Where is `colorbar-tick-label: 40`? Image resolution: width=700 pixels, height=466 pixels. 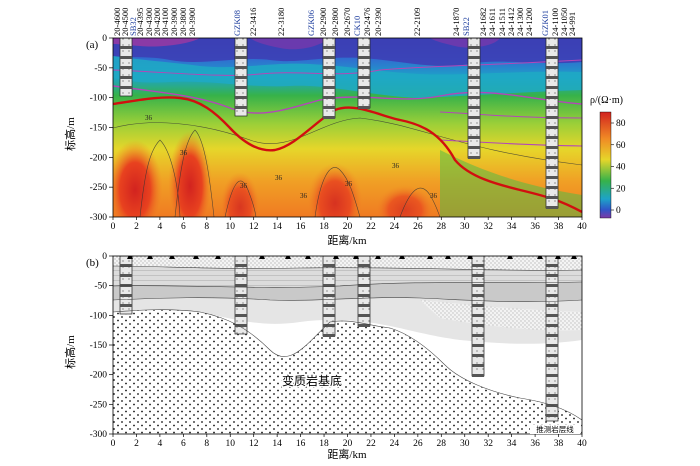
colorbar-tick-label: 40 is located at coordinates (621, 168).